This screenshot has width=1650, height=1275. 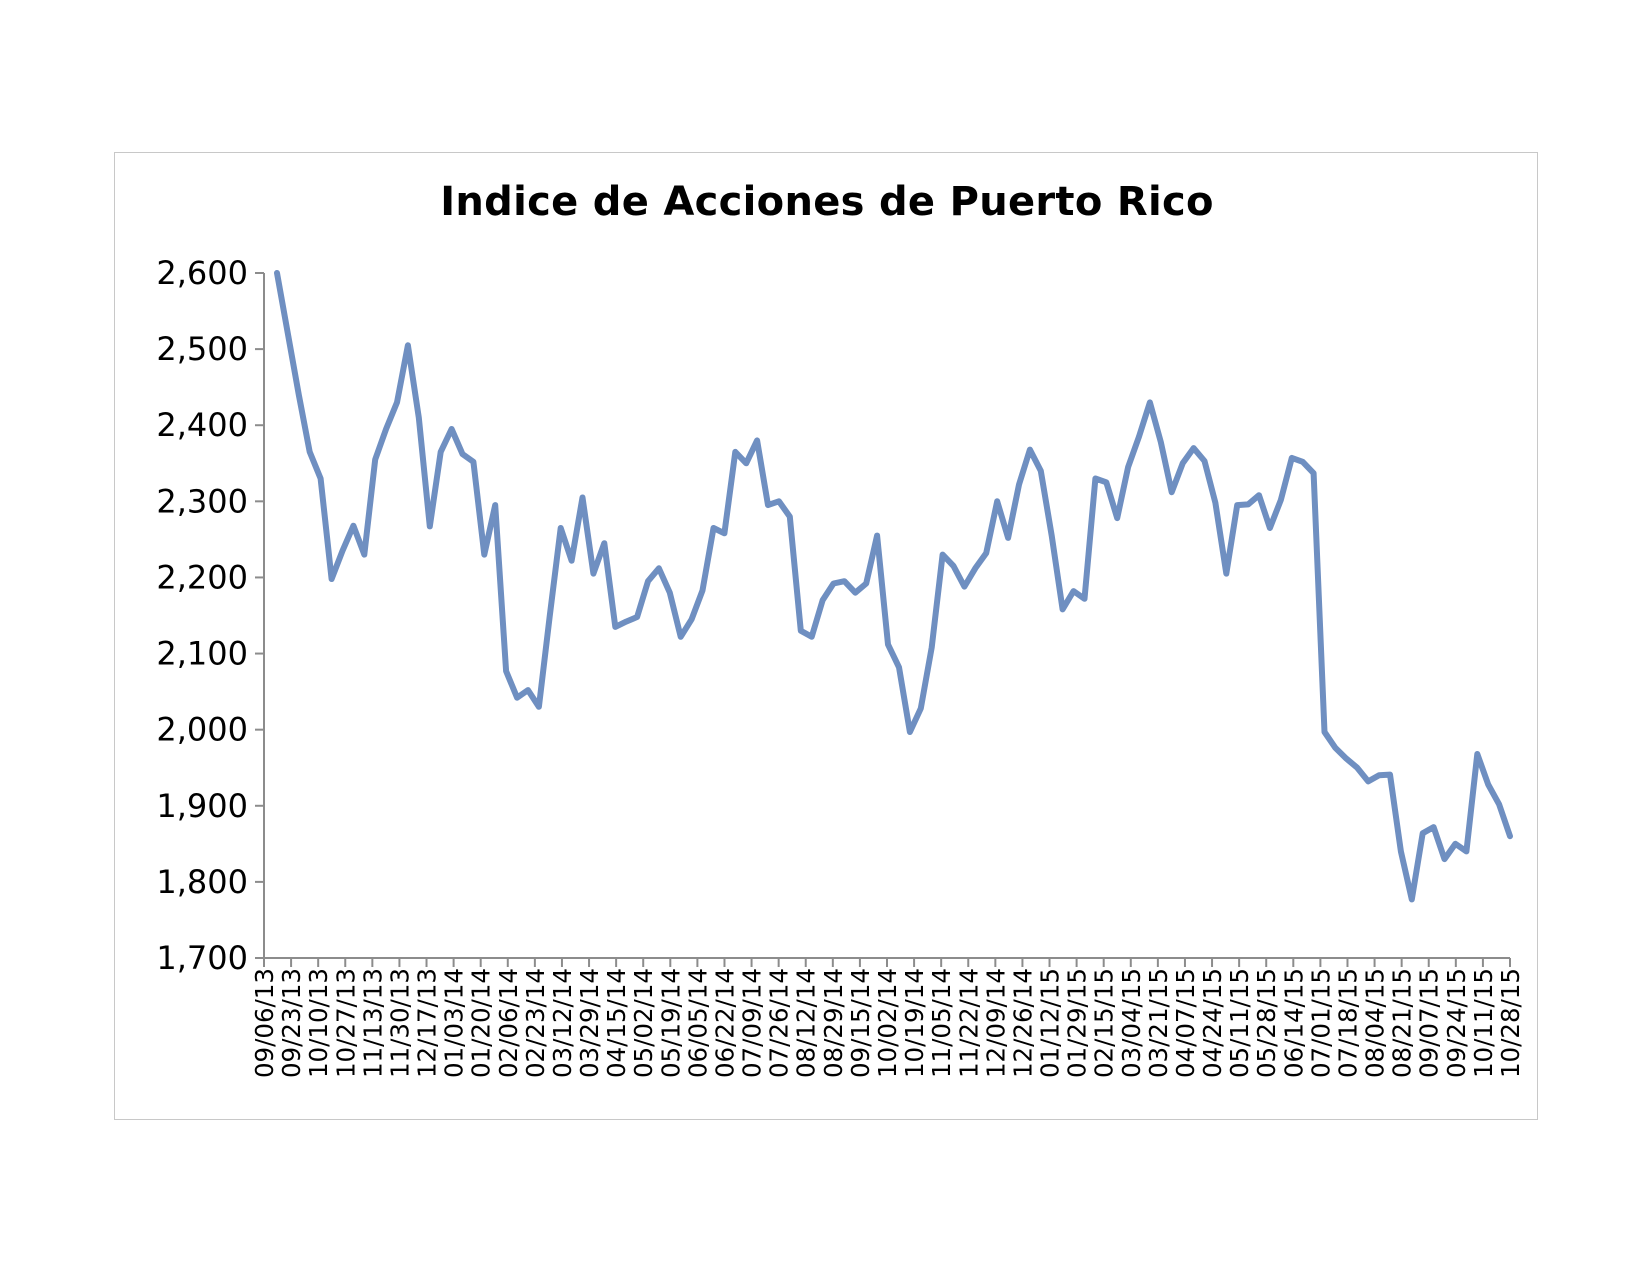 I want to click on x-tick-label: 07/09/14, so click(x=752, y=1023).